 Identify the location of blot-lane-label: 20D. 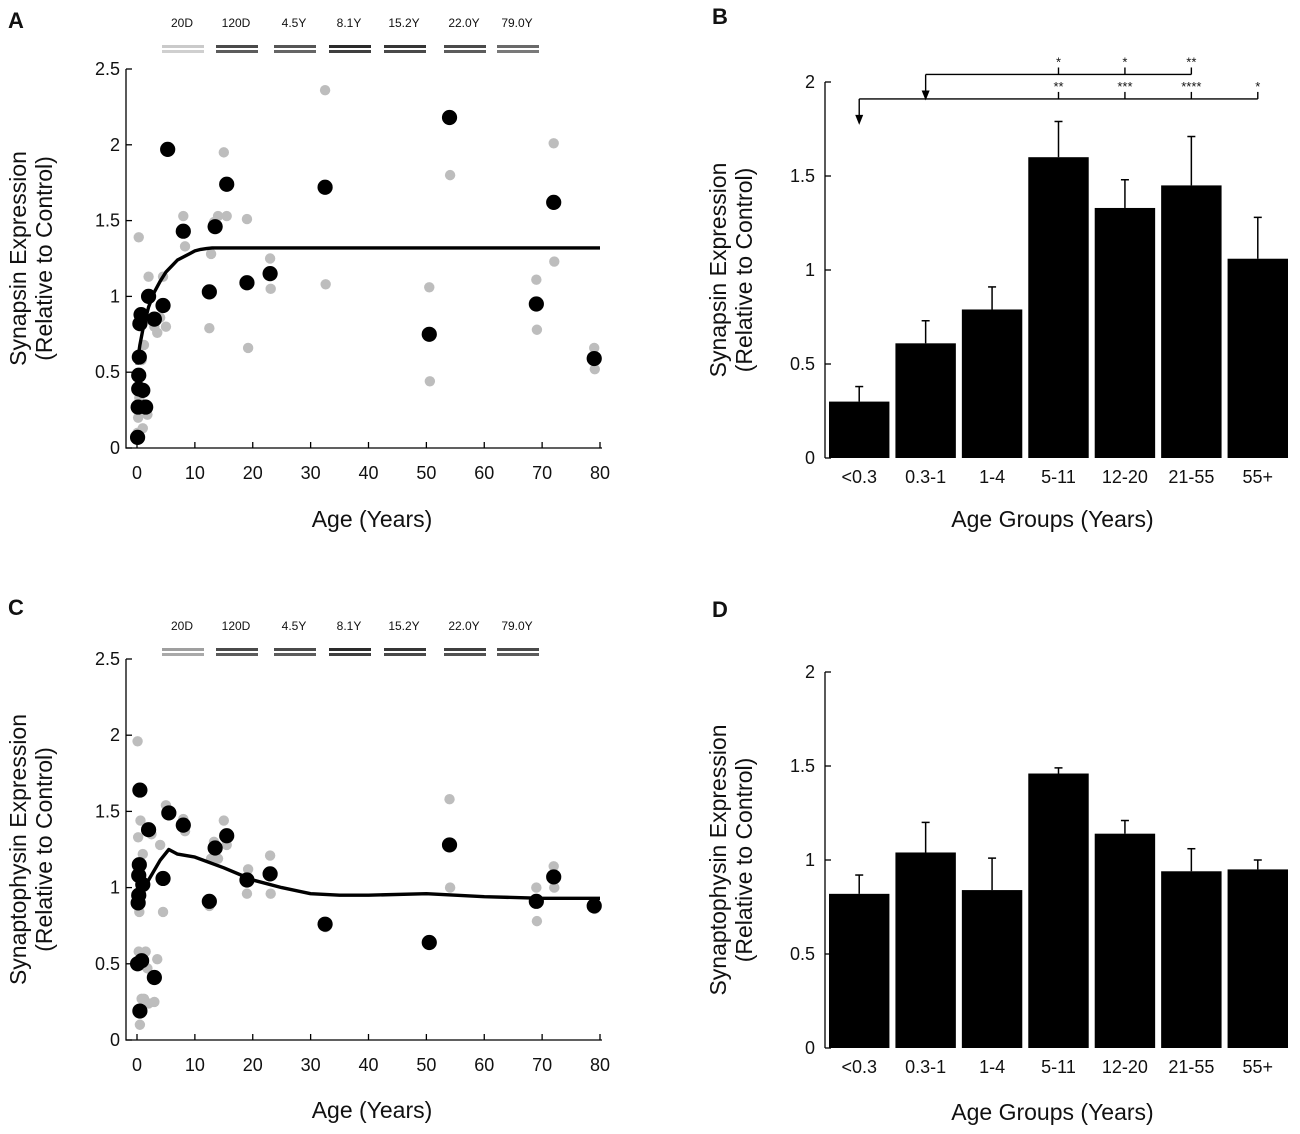
(182, 23).